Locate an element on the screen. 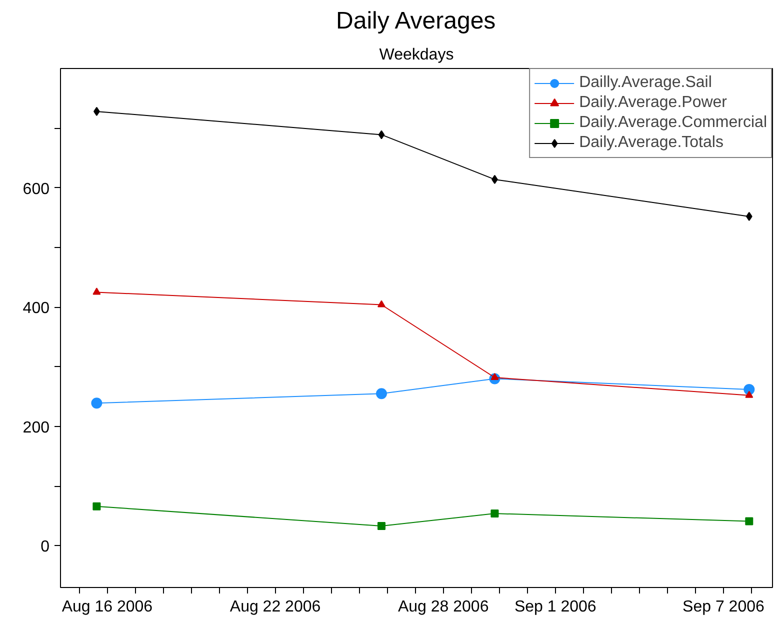 This screenshot has height=632, width=780. y-tick-label: 0 is located at coordinates (45, 547).